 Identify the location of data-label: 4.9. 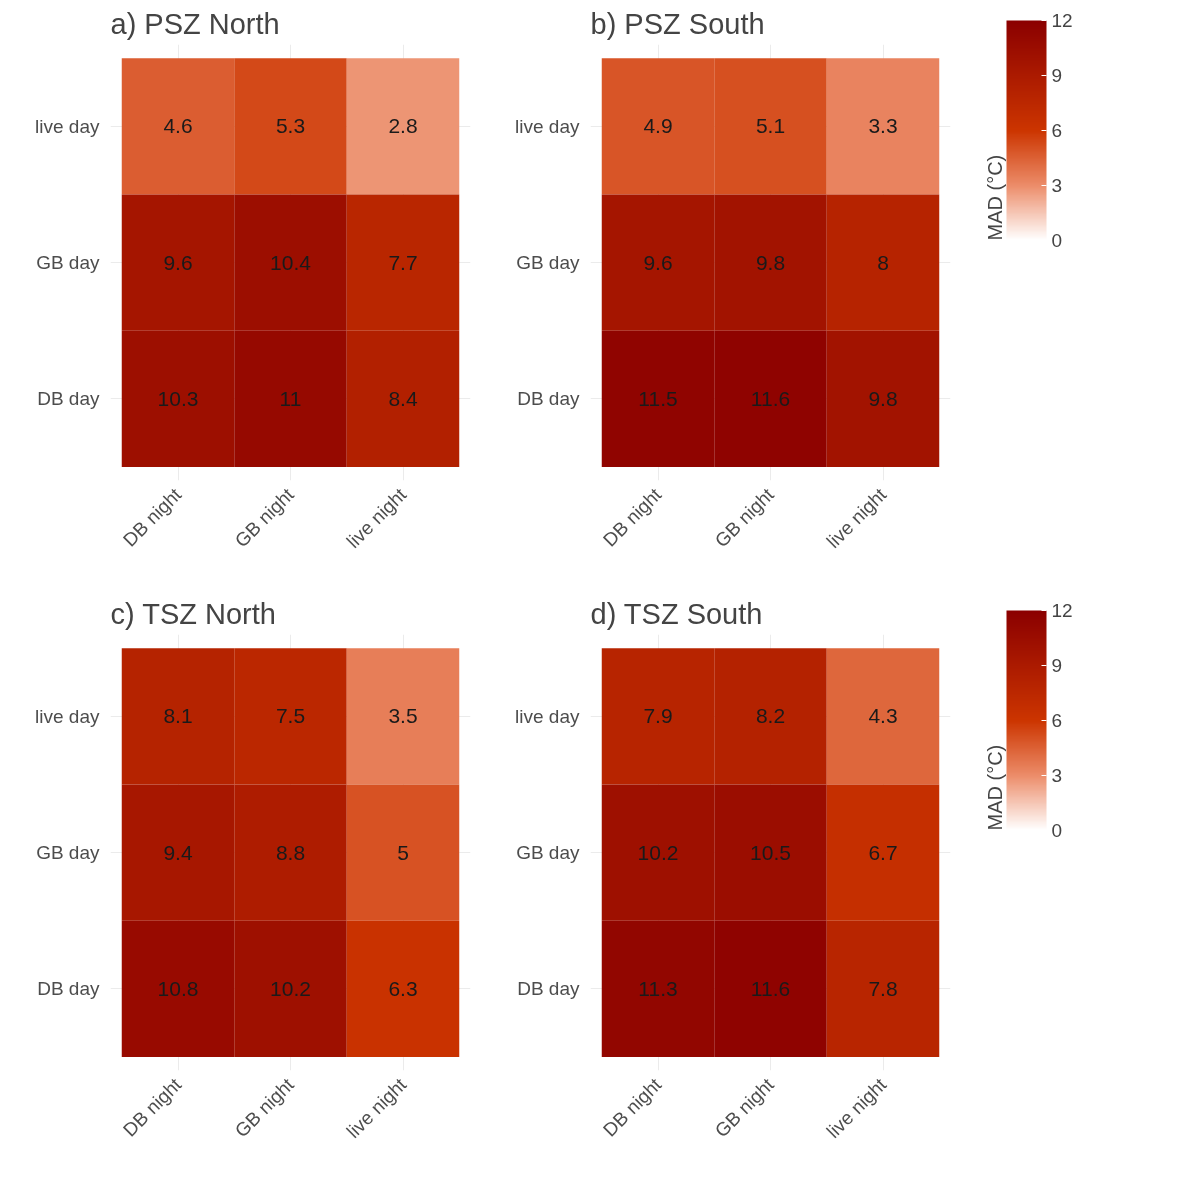
(658, 126).